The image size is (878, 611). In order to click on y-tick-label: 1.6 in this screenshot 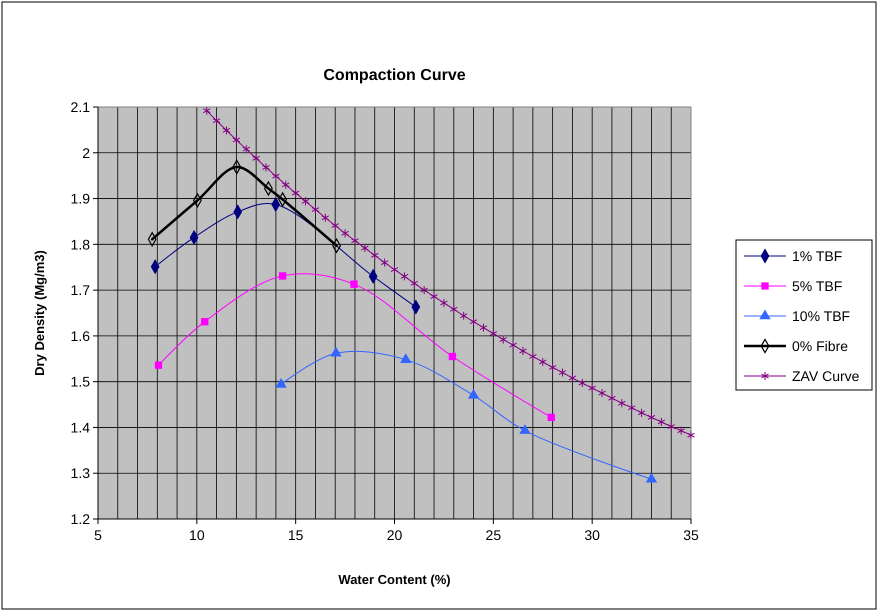, I will do `click(80, 336)`.